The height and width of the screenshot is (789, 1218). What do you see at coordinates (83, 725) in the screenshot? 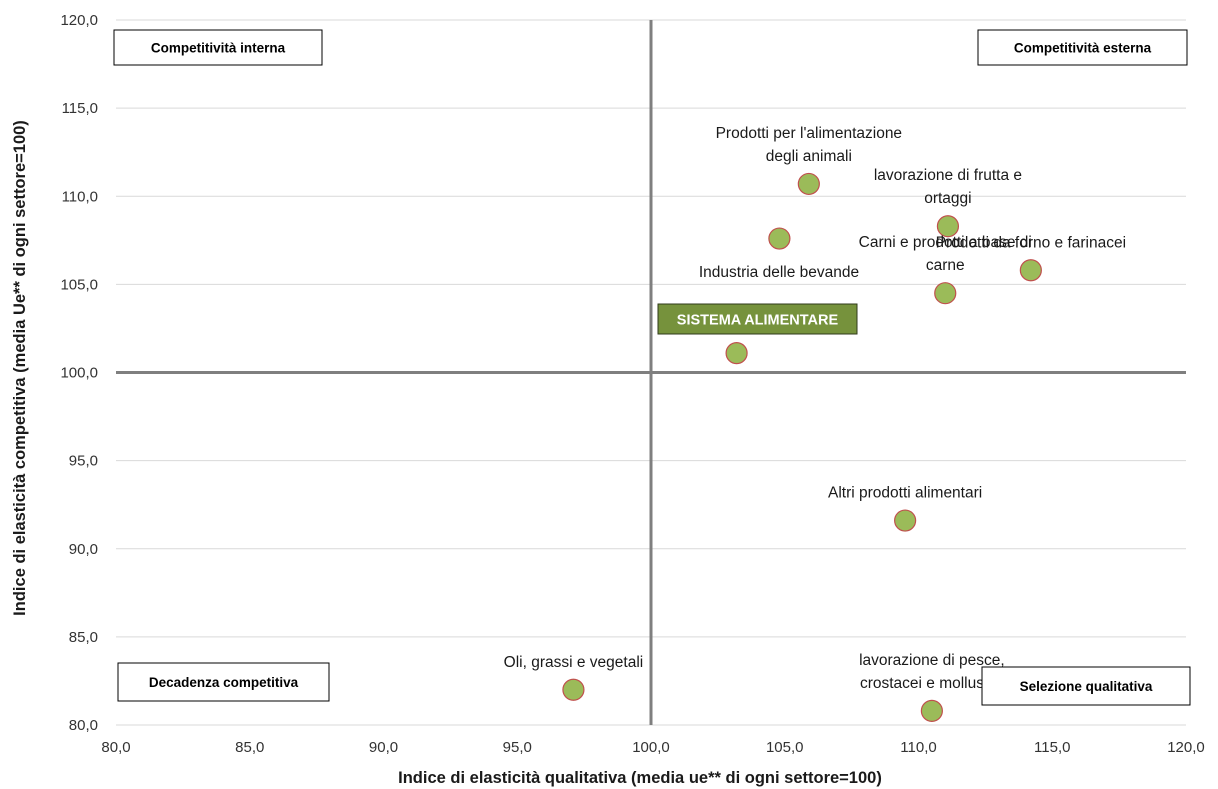
I see `y-tick-label-0: 80,0` at bounding box center [83, 725].